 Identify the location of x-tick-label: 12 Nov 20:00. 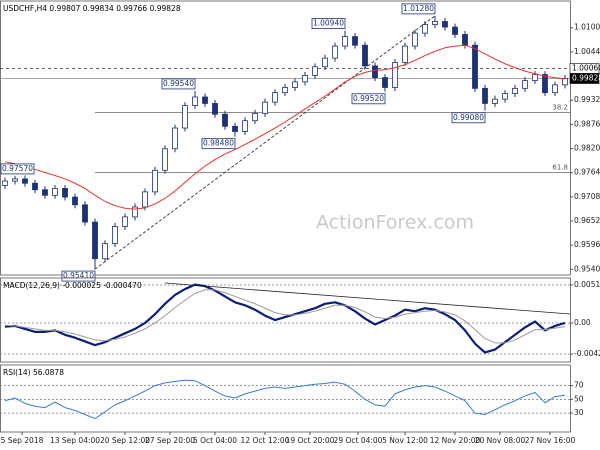
(455, 440).